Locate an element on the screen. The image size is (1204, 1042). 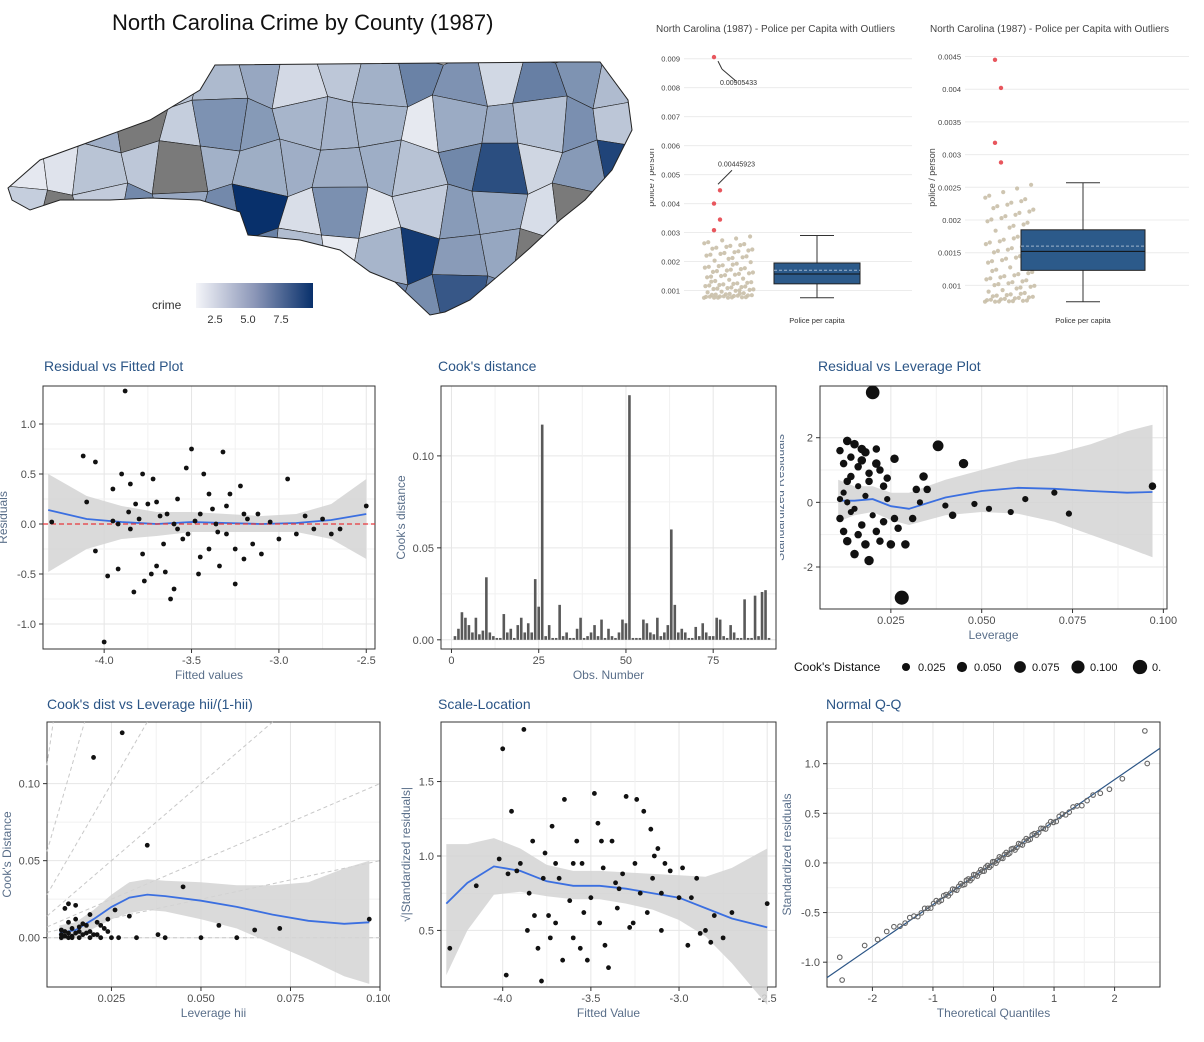
x-tick-label: 50 is located at coordinates (626, 661).